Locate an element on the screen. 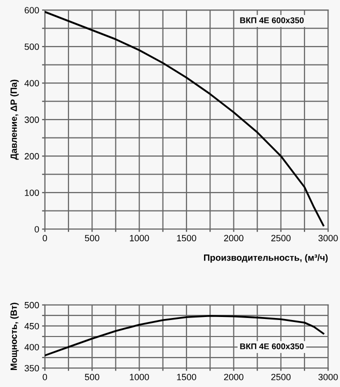  y-axis-title: Мощность, (Вт) is located at coordinates (14, 336).